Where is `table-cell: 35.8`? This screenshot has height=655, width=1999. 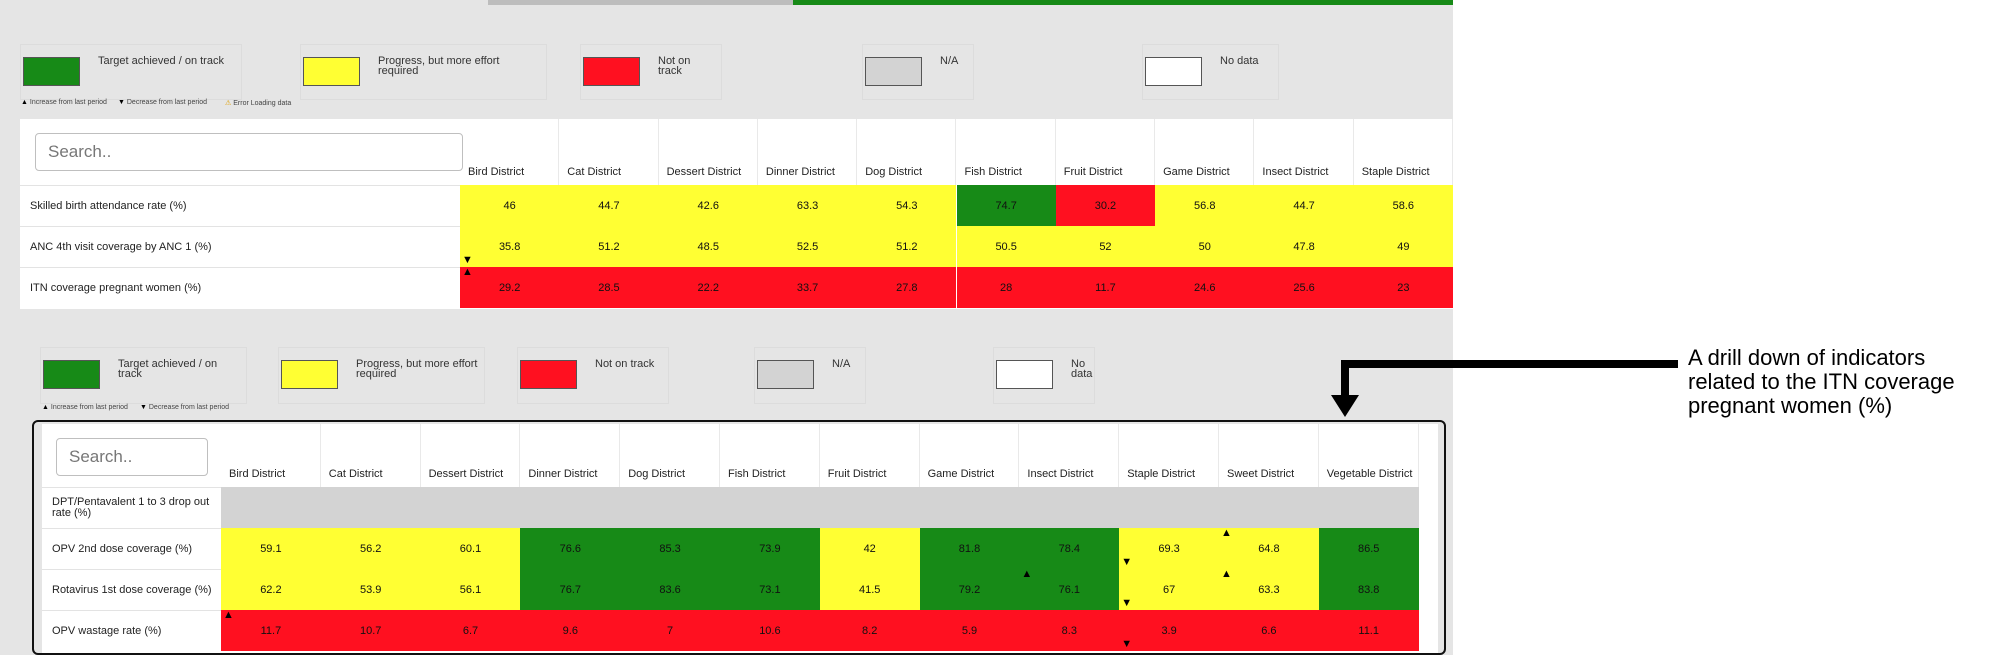
table-cell: 35.8 is located at coordinates (510, 246).